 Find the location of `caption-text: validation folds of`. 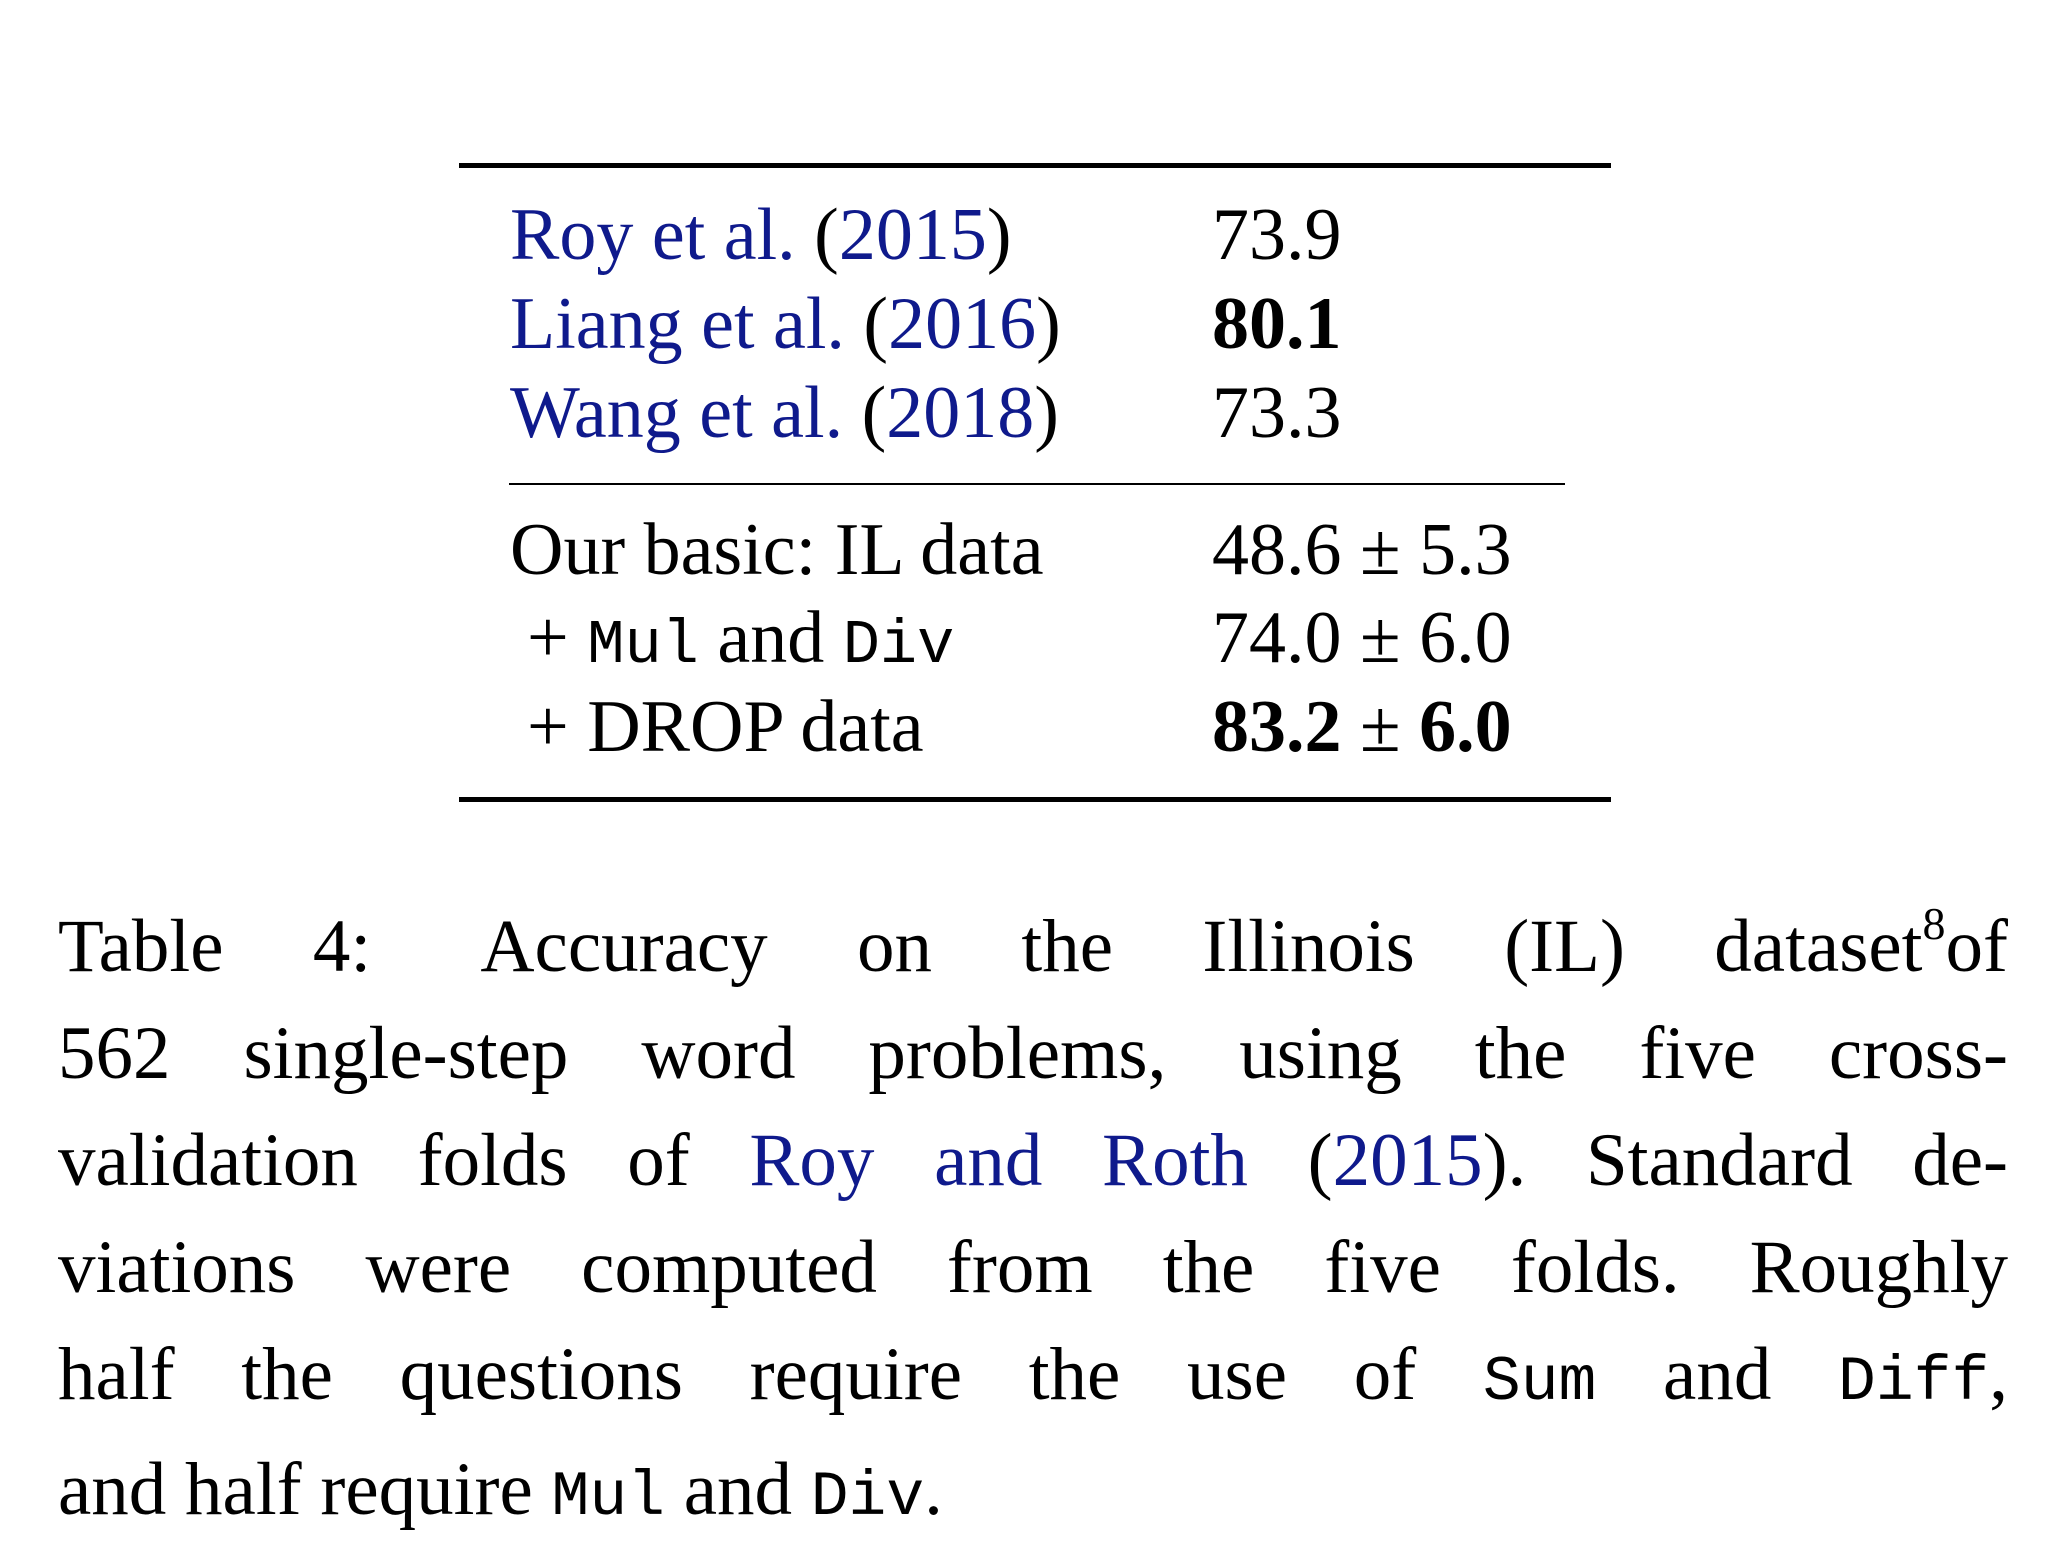

caption-text: validation folds of is located at coordinates (374, 1160).